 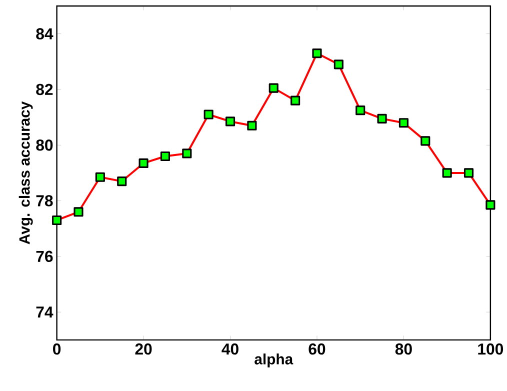 I want to click on y-tick-label: 78, so click(x=44, y=201).